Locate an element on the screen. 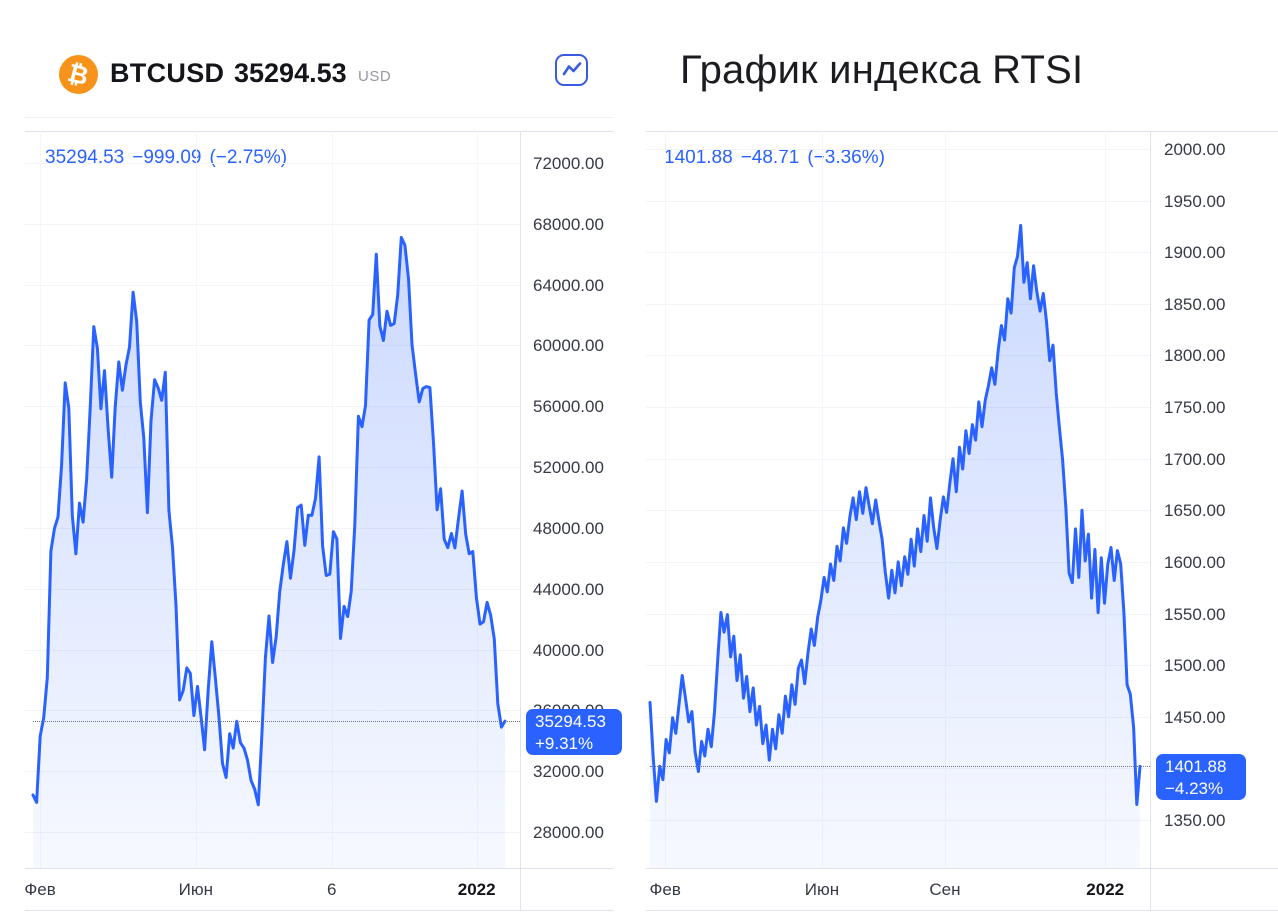  y-axis-label: 2000.00 is located at coordinates (1195, 149).